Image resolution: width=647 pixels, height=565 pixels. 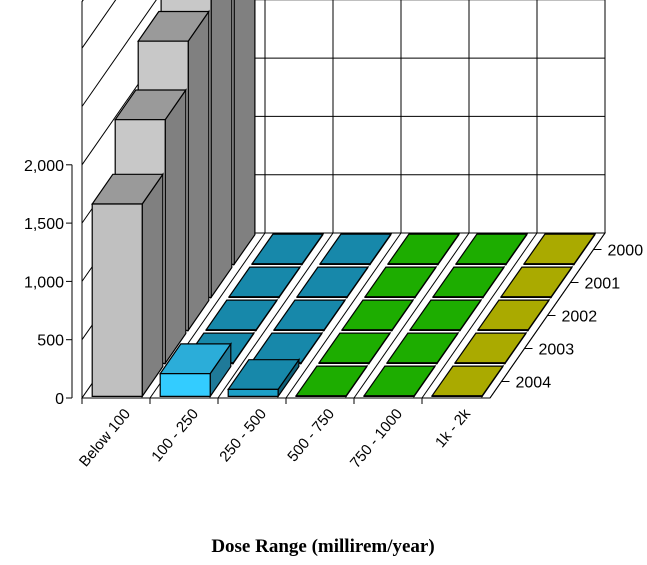 I want to click on series-label-2001: 2001, so click(x=603, y=284).